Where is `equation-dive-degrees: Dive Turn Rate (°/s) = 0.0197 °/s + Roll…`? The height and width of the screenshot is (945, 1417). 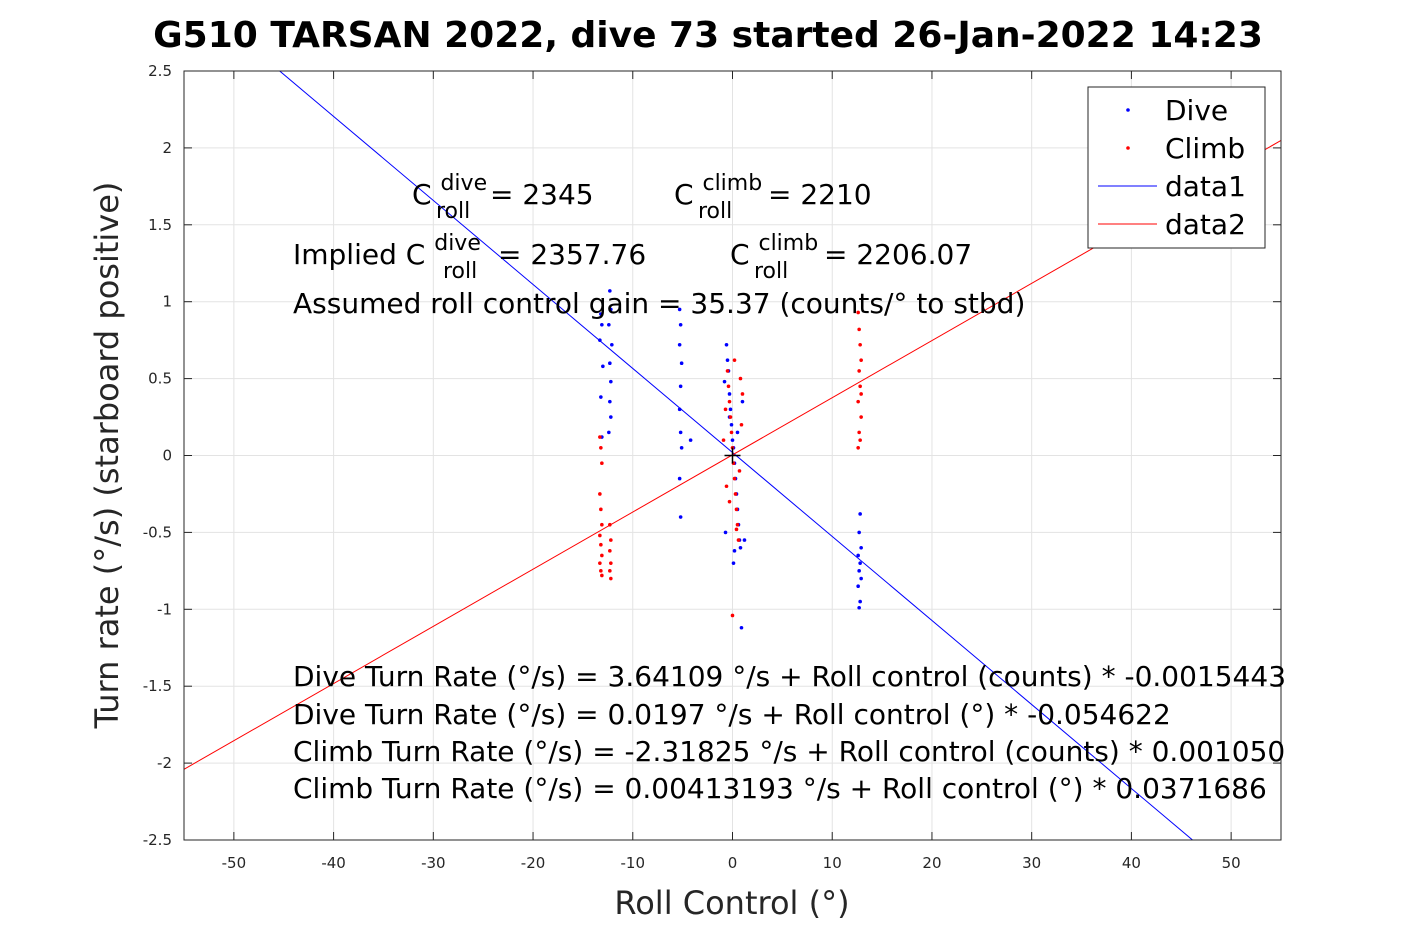
equation-dive-degrees: Dive Turn Rate (°/s) = 0.0197 °/s + Roll… is located at coordinates (732, 714).